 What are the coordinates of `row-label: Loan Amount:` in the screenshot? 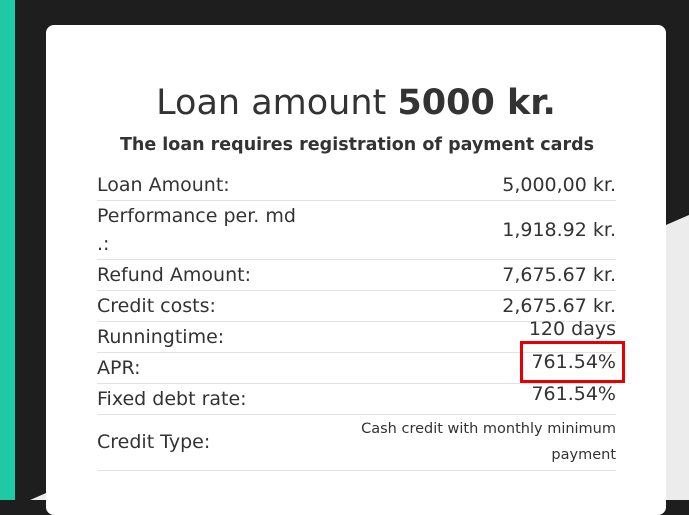 It's located at (163, 185).